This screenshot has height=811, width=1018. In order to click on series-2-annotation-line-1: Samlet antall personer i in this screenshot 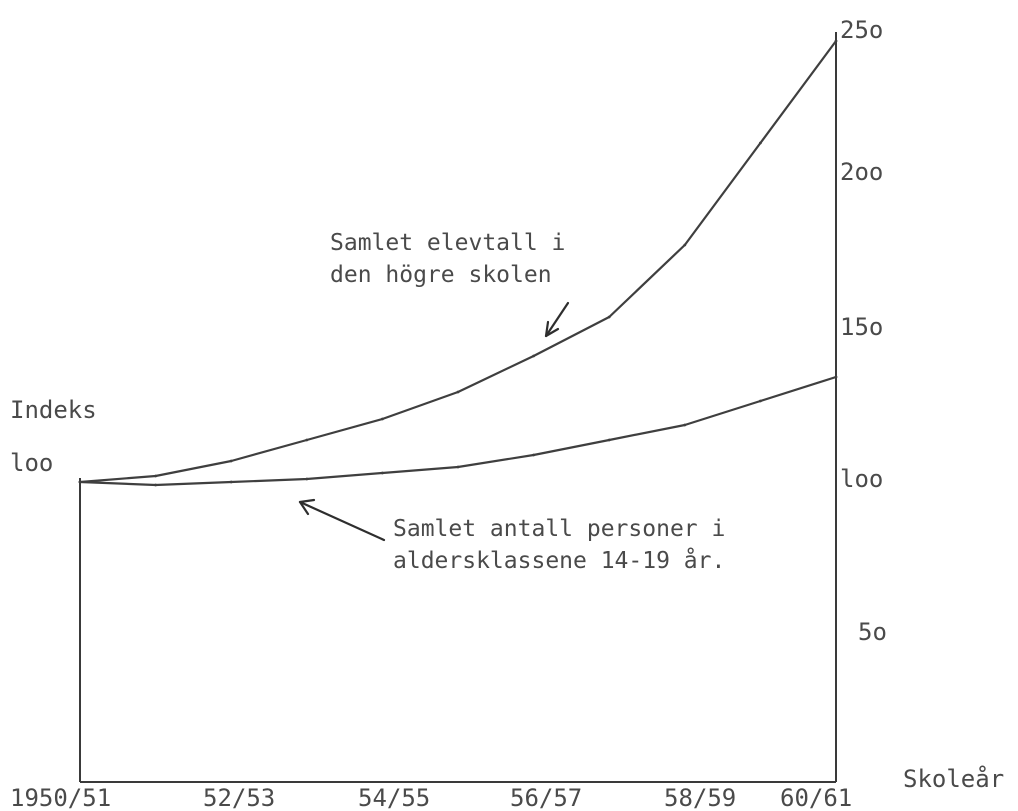, I will do `click(559, 529)`.